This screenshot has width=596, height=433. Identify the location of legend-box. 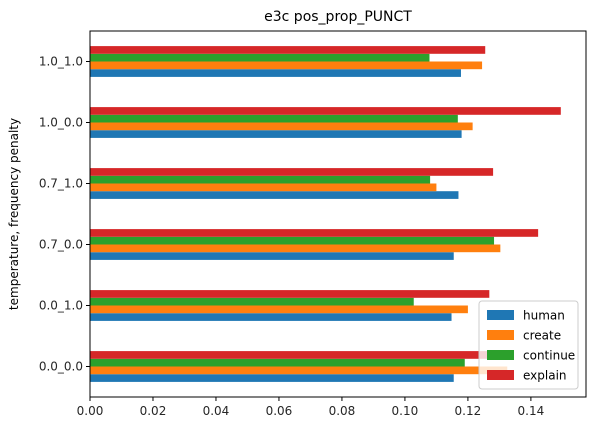
(528, 345).